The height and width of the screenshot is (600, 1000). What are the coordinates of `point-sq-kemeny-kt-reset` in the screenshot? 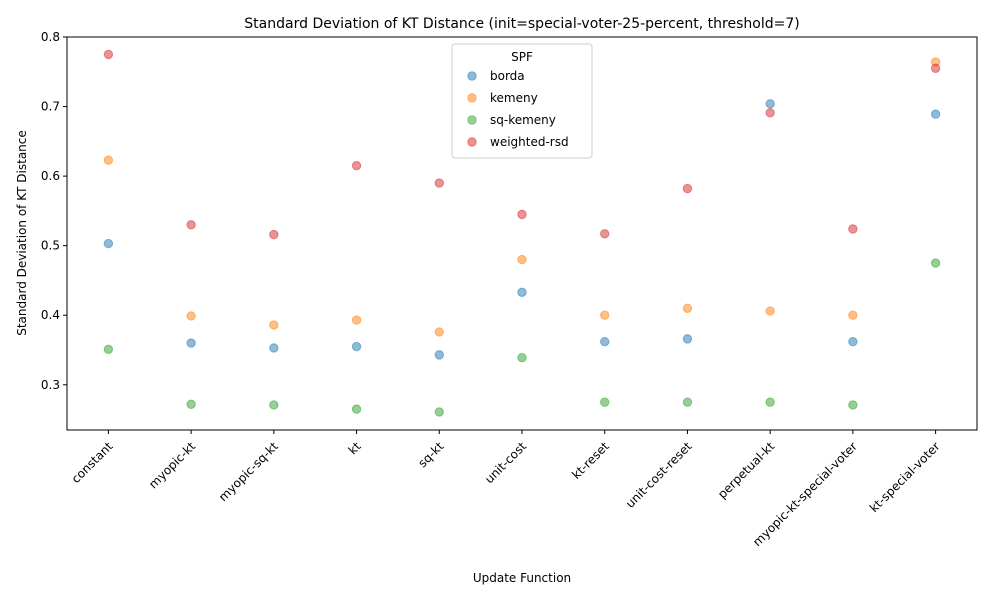 It's located at (605, 402).